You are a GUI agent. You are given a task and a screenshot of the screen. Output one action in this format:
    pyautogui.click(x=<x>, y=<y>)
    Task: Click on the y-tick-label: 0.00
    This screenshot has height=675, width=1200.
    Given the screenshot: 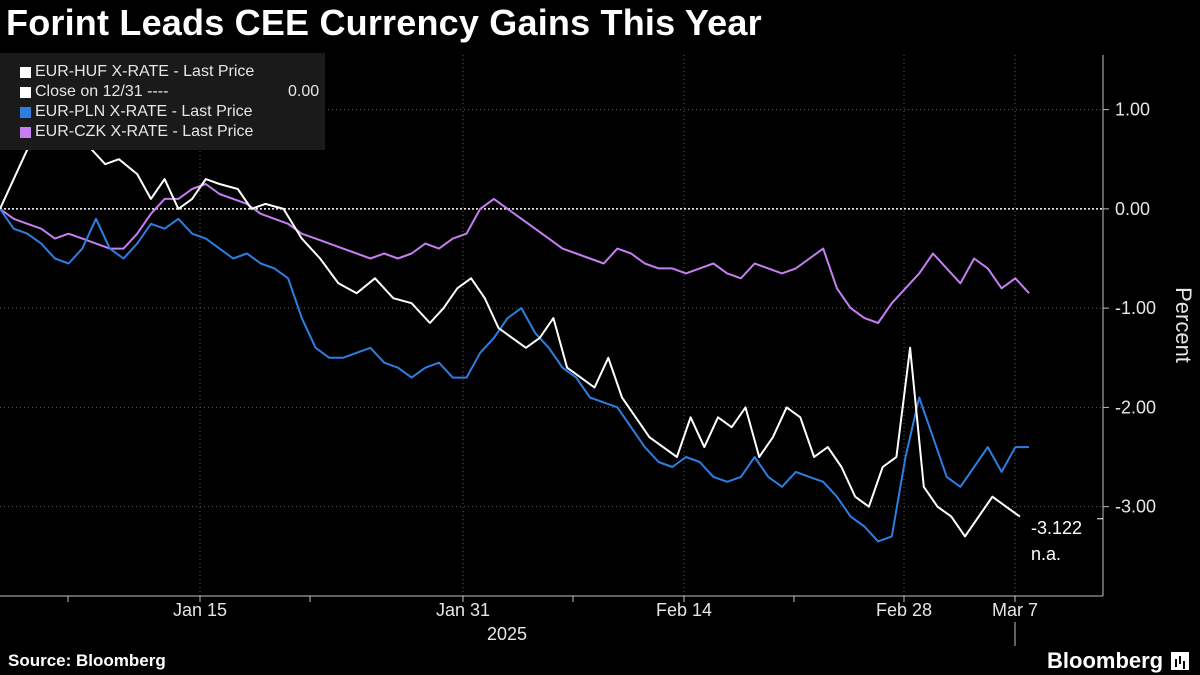 What is the action you would take?
    pyautogui.click(x=1132, y=209)
    